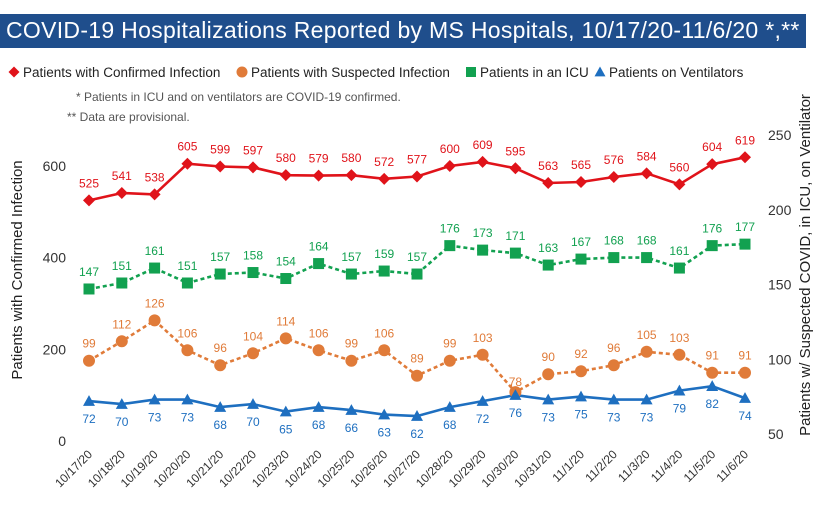 The width and height of the screenshot is (824, 517). What do you see at coordinates (745, 416) in the screenshot?
I see `data-label: 74` at bounding box center [745, 416].